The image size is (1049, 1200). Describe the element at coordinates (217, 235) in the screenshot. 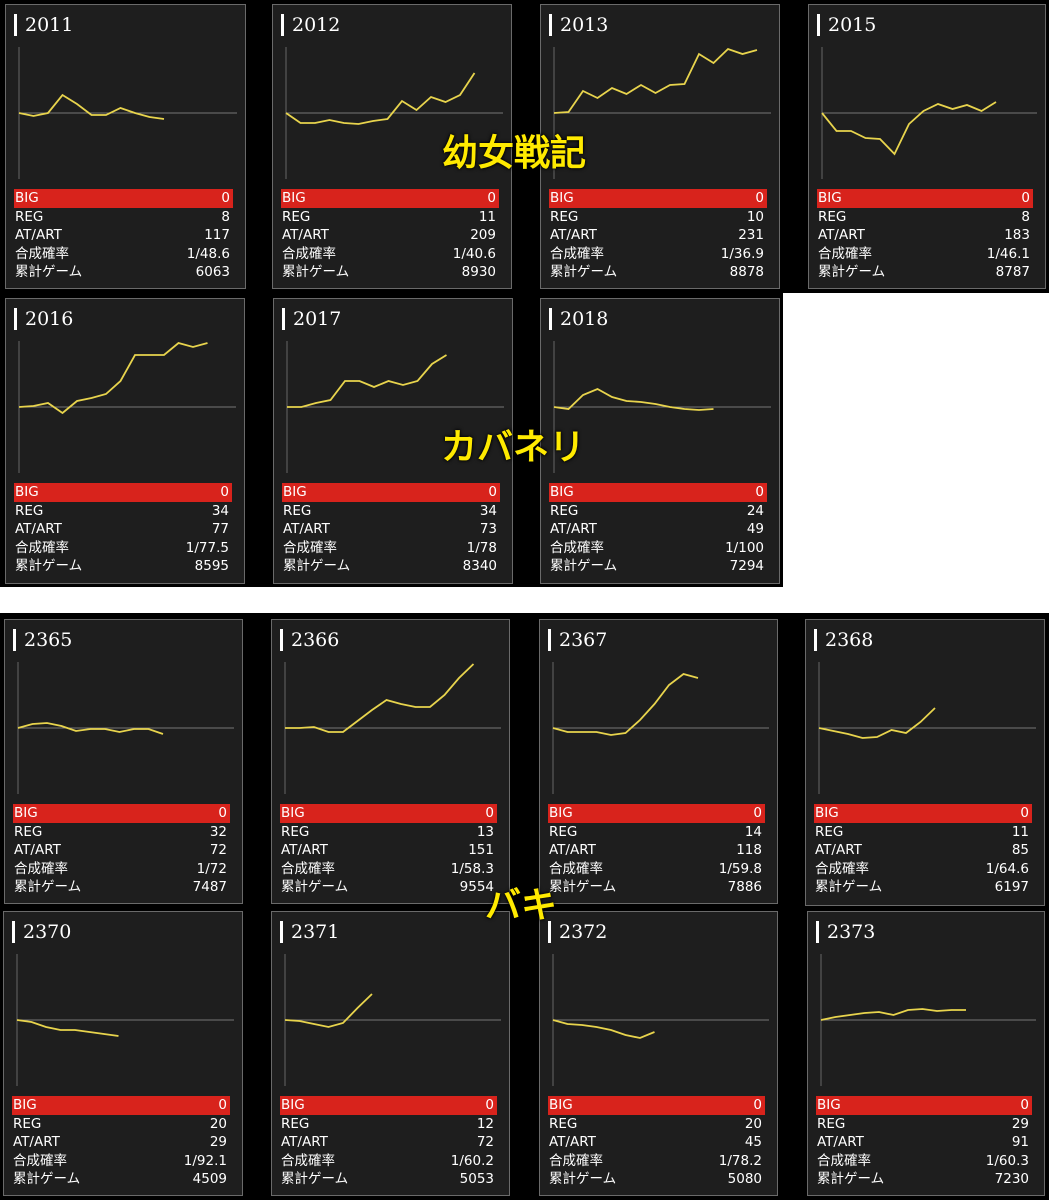

I see `stat-value-atart: 117` at that location.